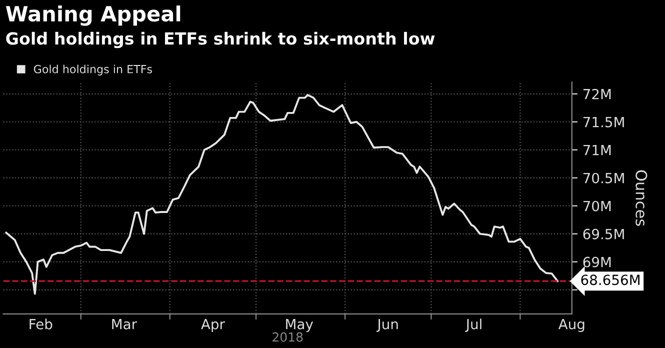  I want to click on y-axis-title: Ounces, so click(642, 198).